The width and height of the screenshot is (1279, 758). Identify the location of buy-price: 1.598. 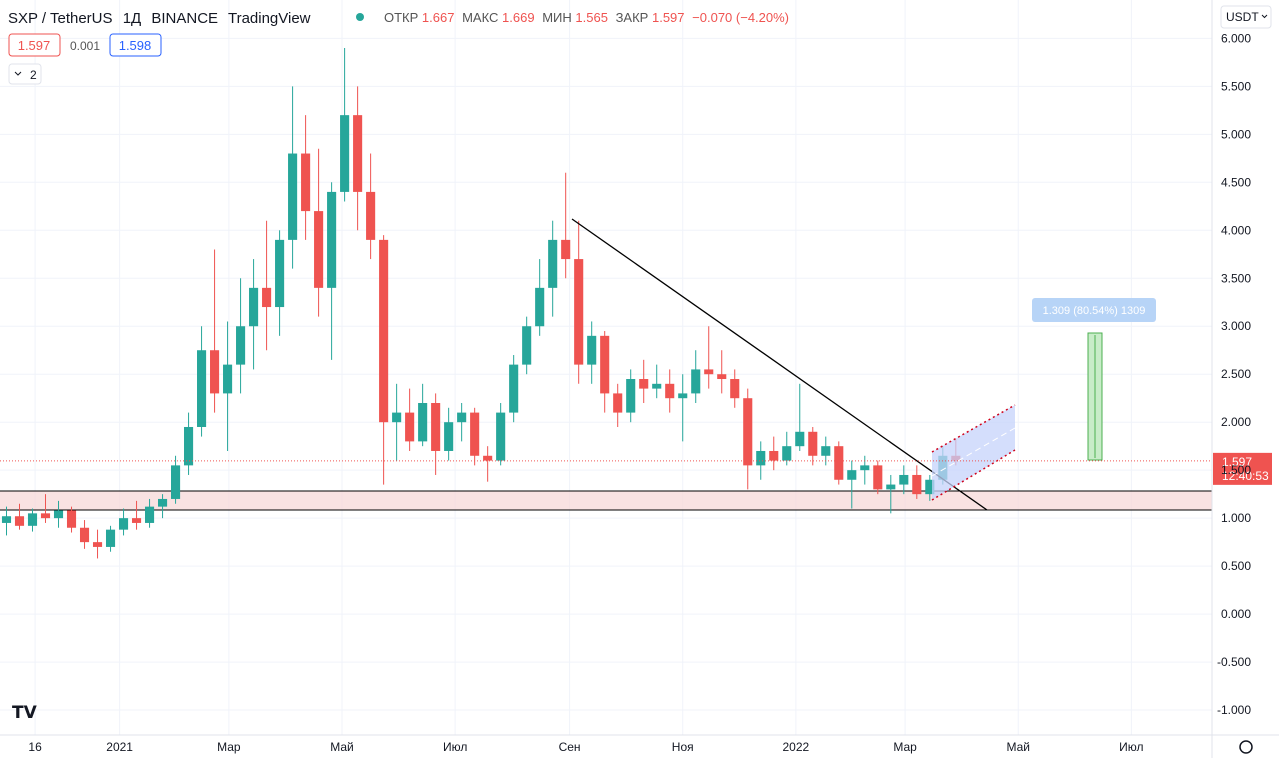
(135, 45).